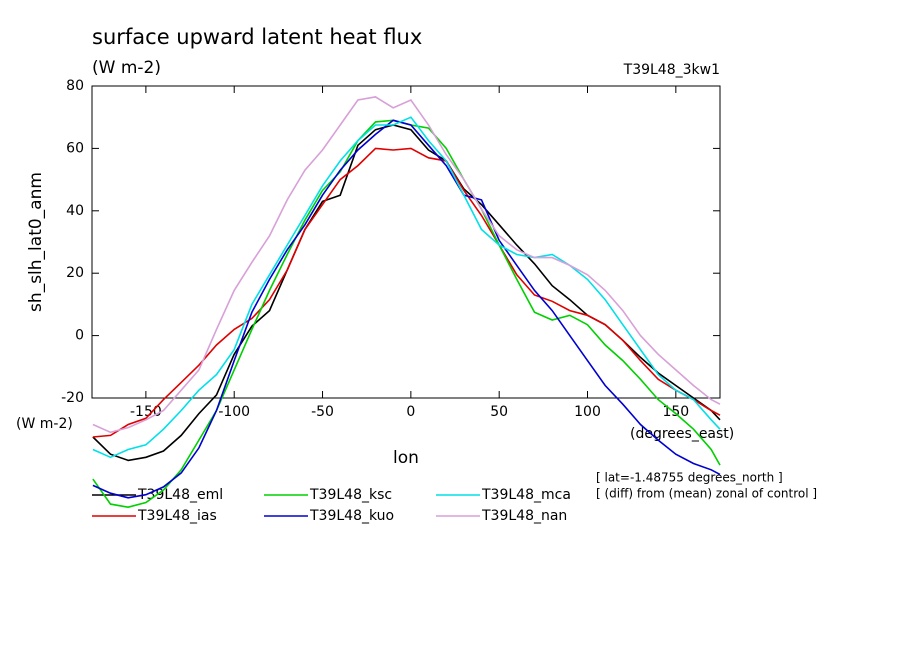 This screenshot has width=904, height=654. What do you see at coordinates (499, 412) in the screenshot?
I see `x-tick-label: 50` at bounding box center [499, 412].